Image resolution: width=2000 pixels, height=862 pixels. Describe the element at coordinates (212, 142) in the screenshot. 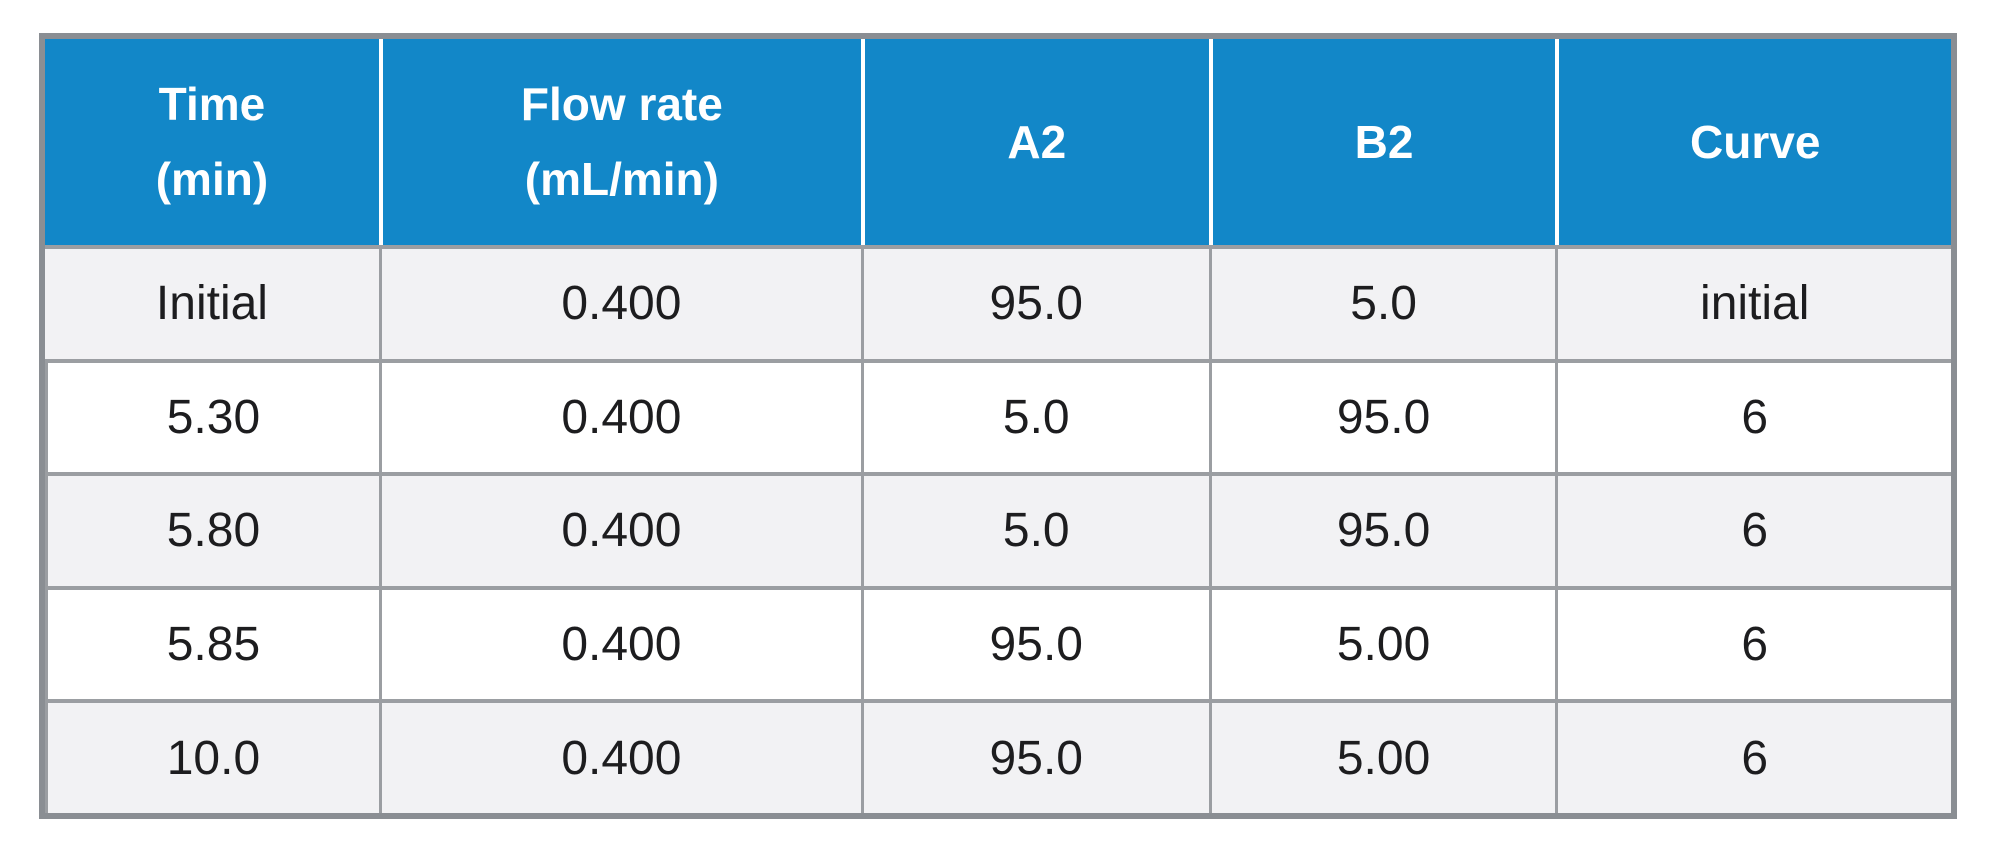

I see `header-cell-time: Time (min)` at that location.